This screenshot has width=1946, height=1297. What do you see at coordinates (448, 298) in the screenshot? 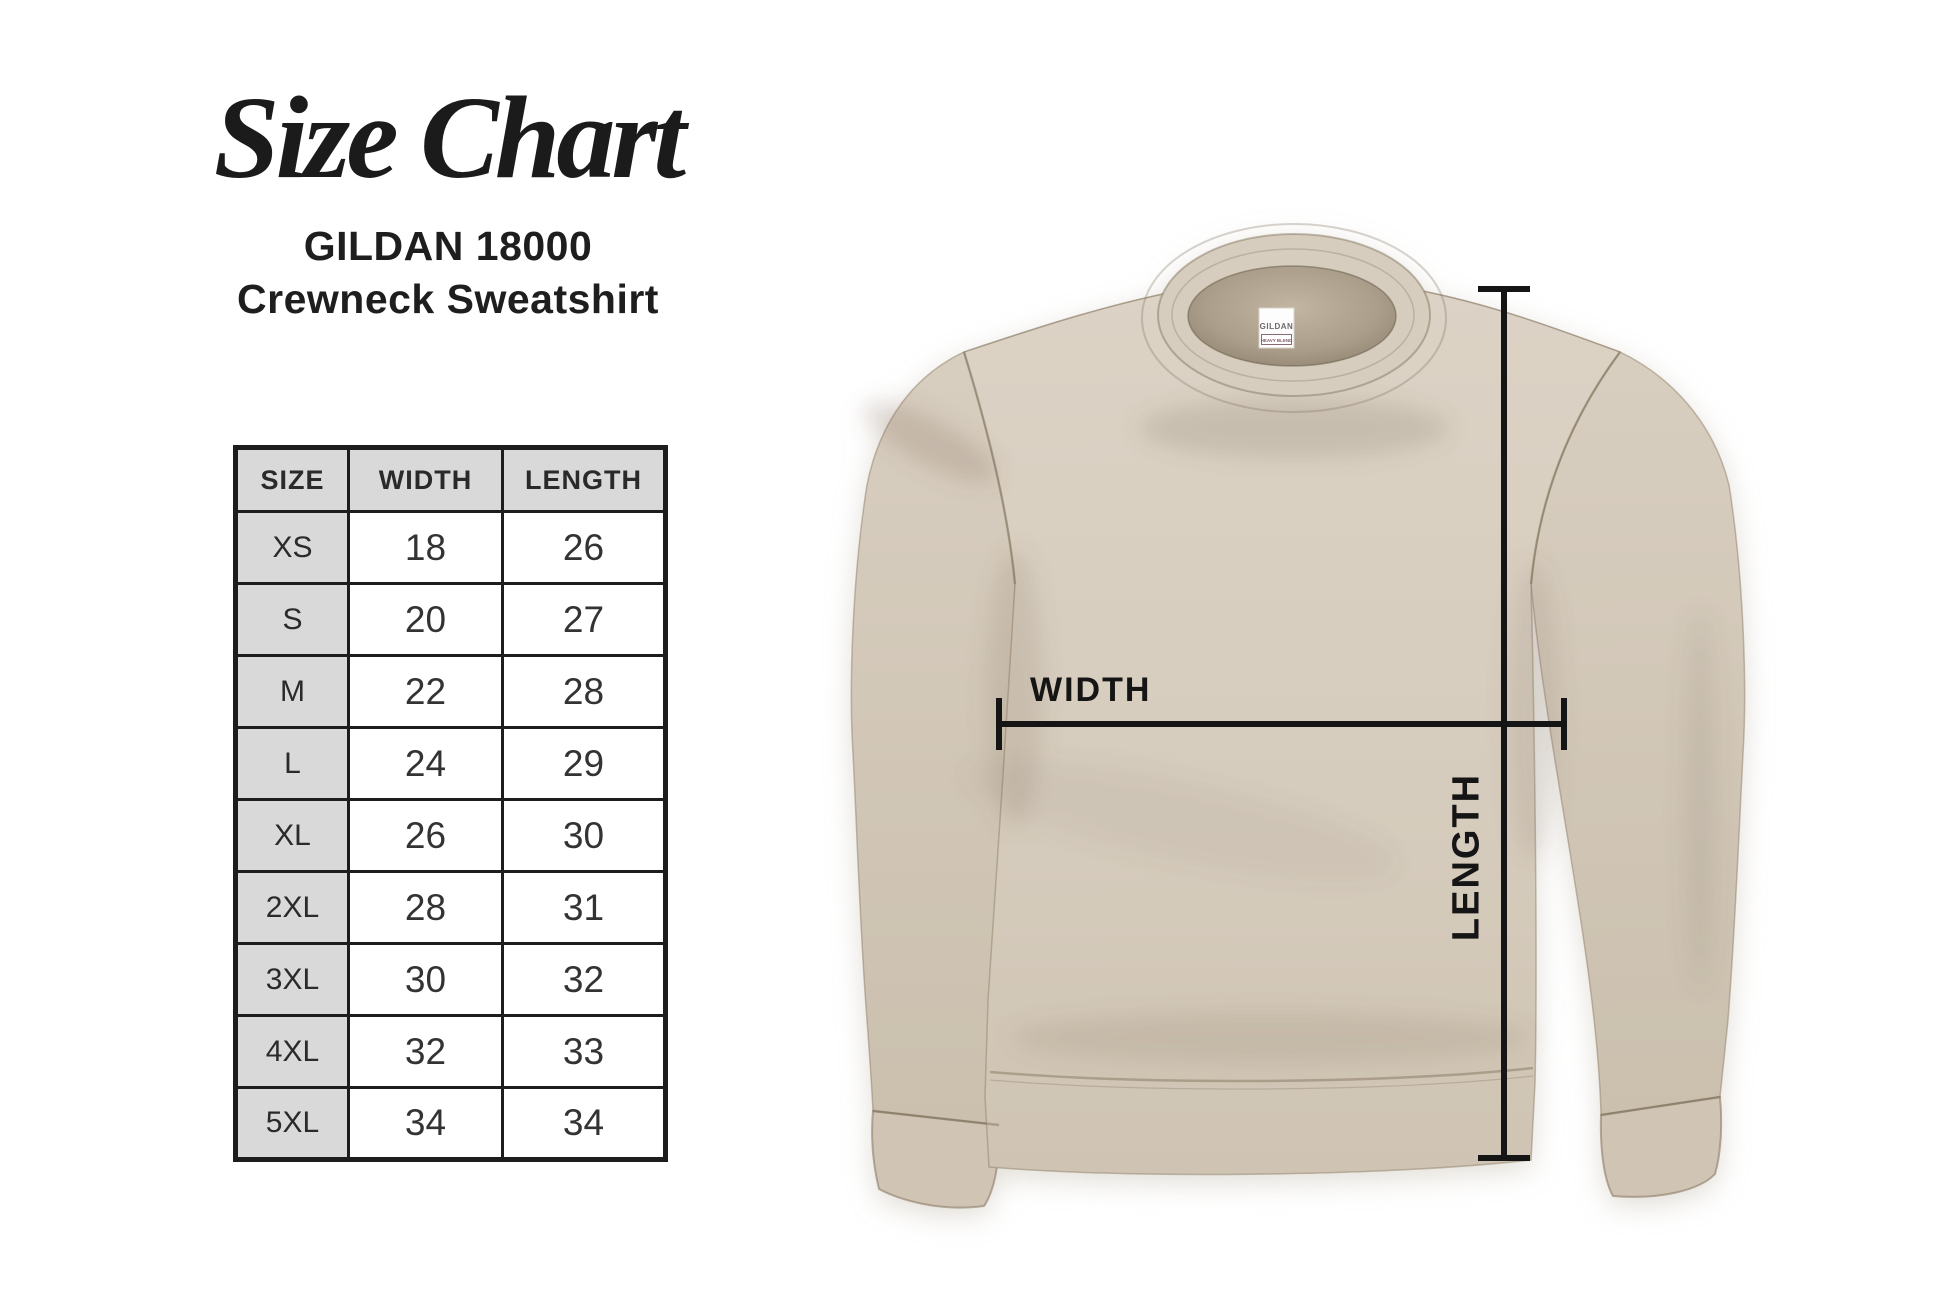
I see `product-name: Crewneck Sweatshirt` at bounding box center [448, 298].